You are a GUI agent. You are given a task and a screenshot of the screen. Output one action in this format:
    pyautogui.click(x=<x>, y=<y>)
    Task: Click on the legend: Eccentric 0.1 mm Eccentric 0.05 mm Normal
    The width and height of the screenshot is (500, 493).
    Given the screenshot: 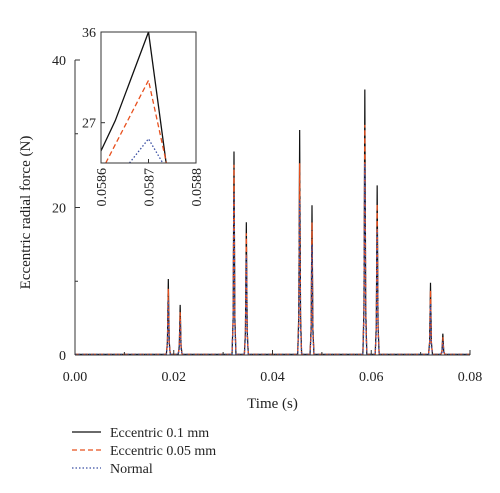 What is the action you would take?
    pyautogui.click(x=144, y=451)
    